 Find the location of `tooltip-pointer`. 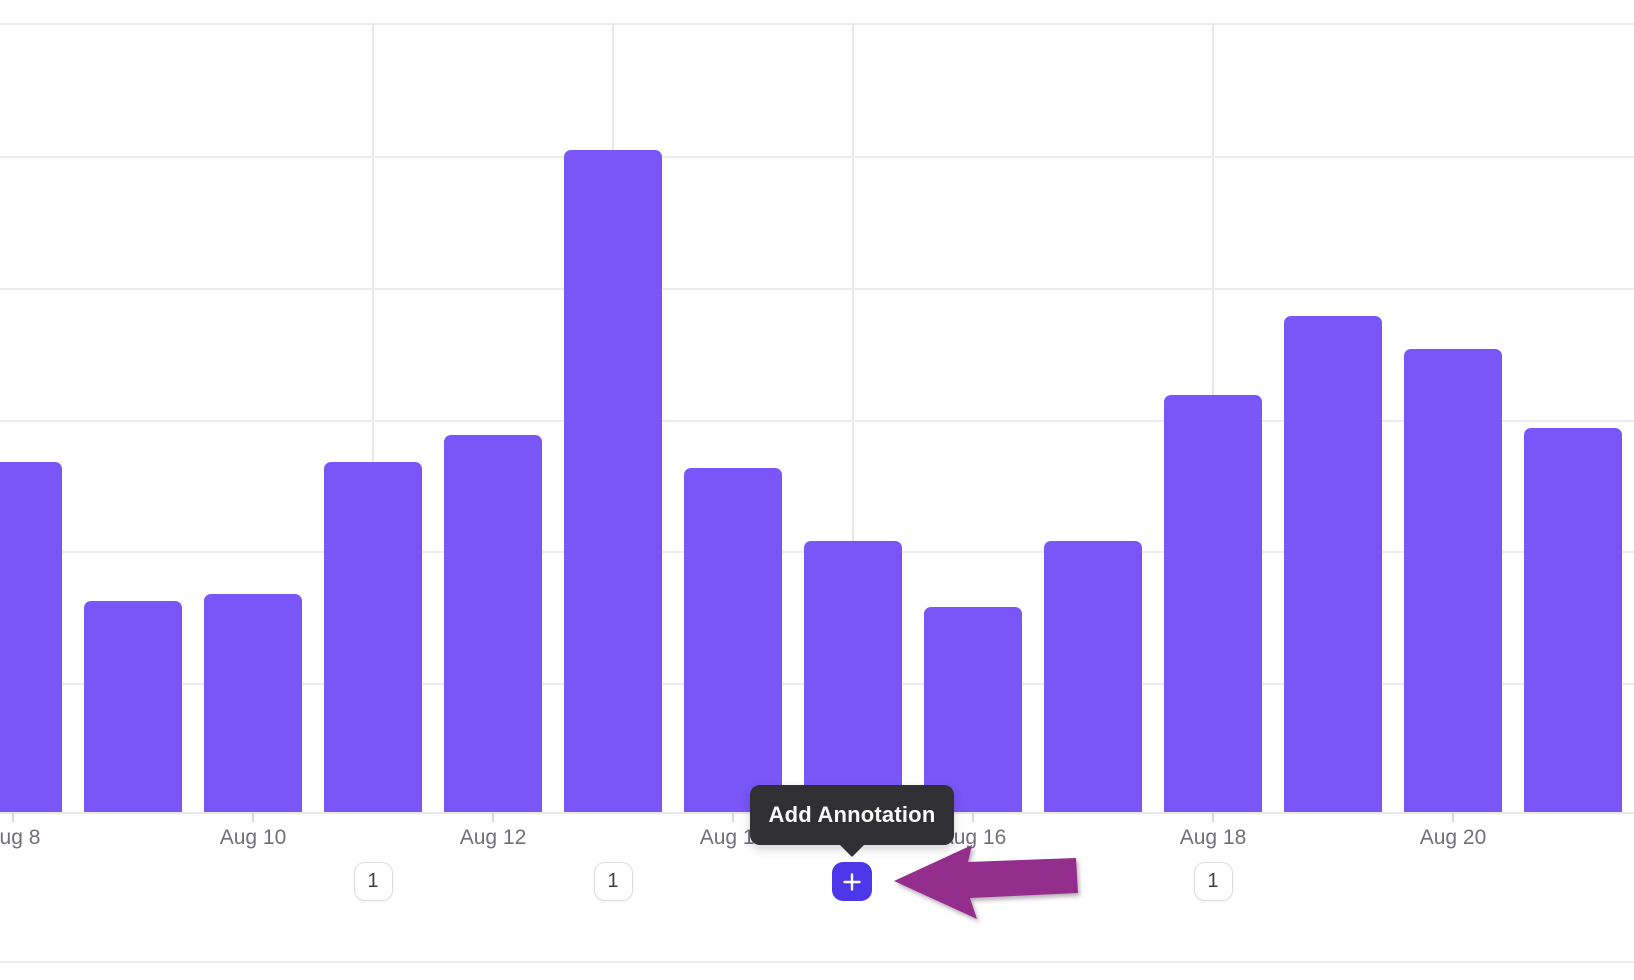

tooltip-pointer is located at coordinates (852, 850).